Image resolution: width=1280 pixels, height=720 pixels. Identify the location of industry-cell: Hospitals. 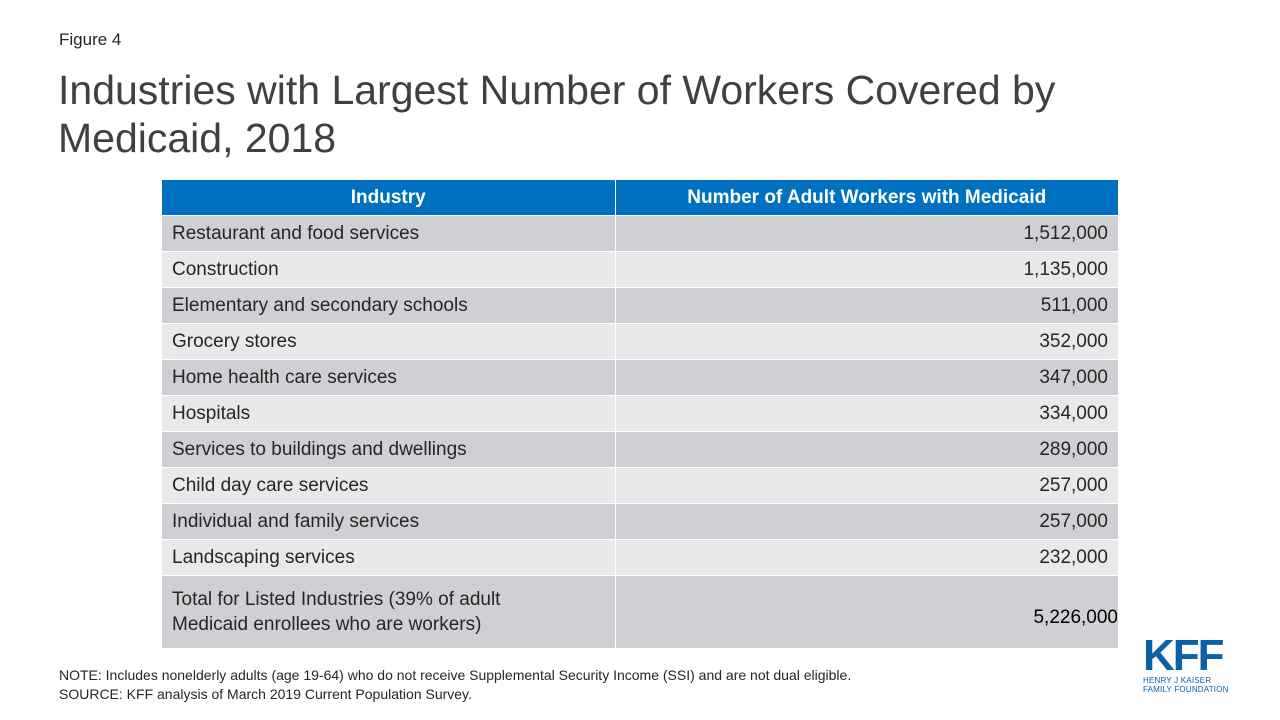
(389, 413).